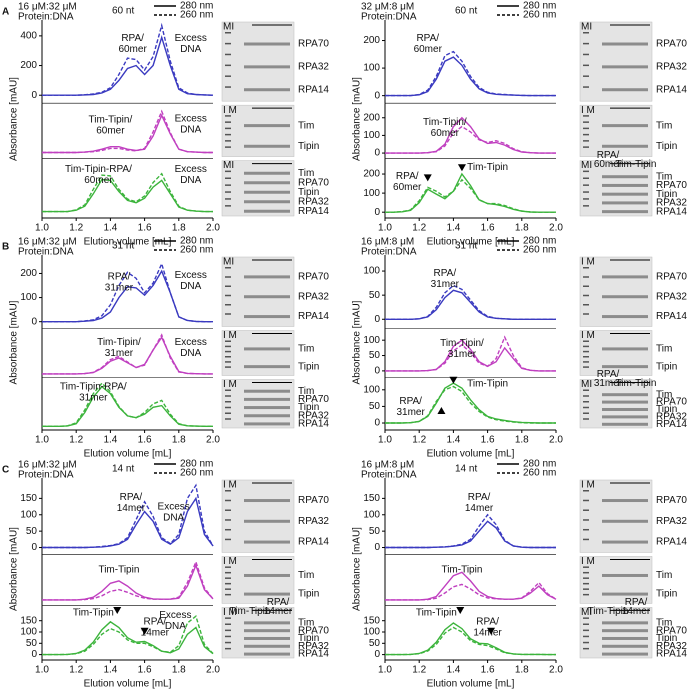 The width and height of the screenshot is (693, 697). What do you see at coordinates (375, 531) in the screenshot?
I see `y-tick-label: 50` at bounding box center [375, 531].